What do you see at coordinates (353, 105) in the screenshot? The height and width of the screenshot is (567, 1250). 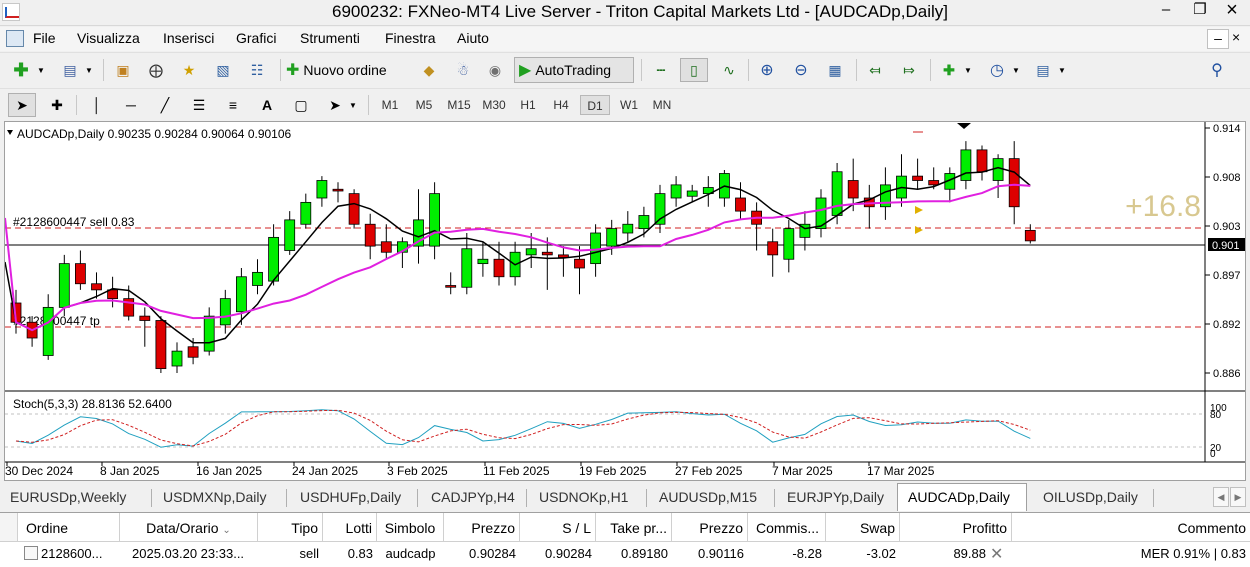 I see `arrows-dropdown-icon: ▼` at bounding box center [353, 105].